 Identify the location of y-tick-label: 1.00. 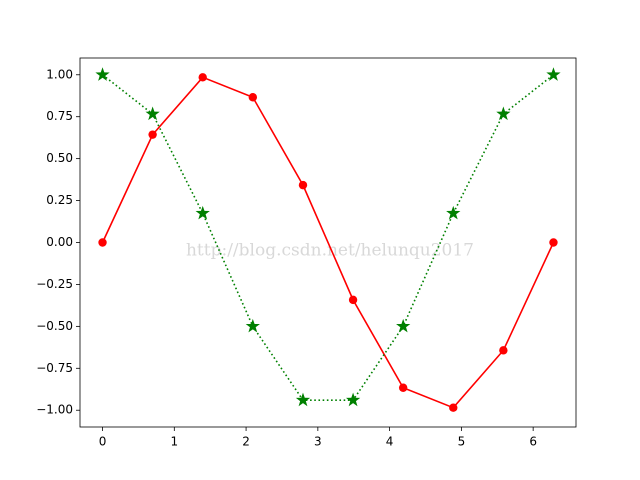
(59, 74).